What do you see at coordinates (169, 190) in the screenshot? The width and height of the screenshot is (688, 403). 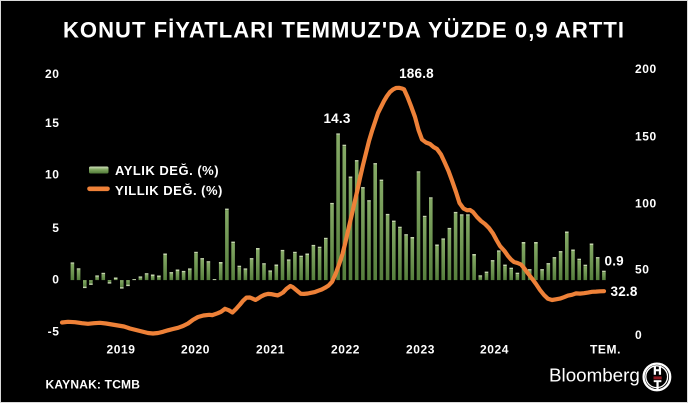 I see `svg-text: YILLIK DEĞ. (%)` at bounding box center [169, 190].